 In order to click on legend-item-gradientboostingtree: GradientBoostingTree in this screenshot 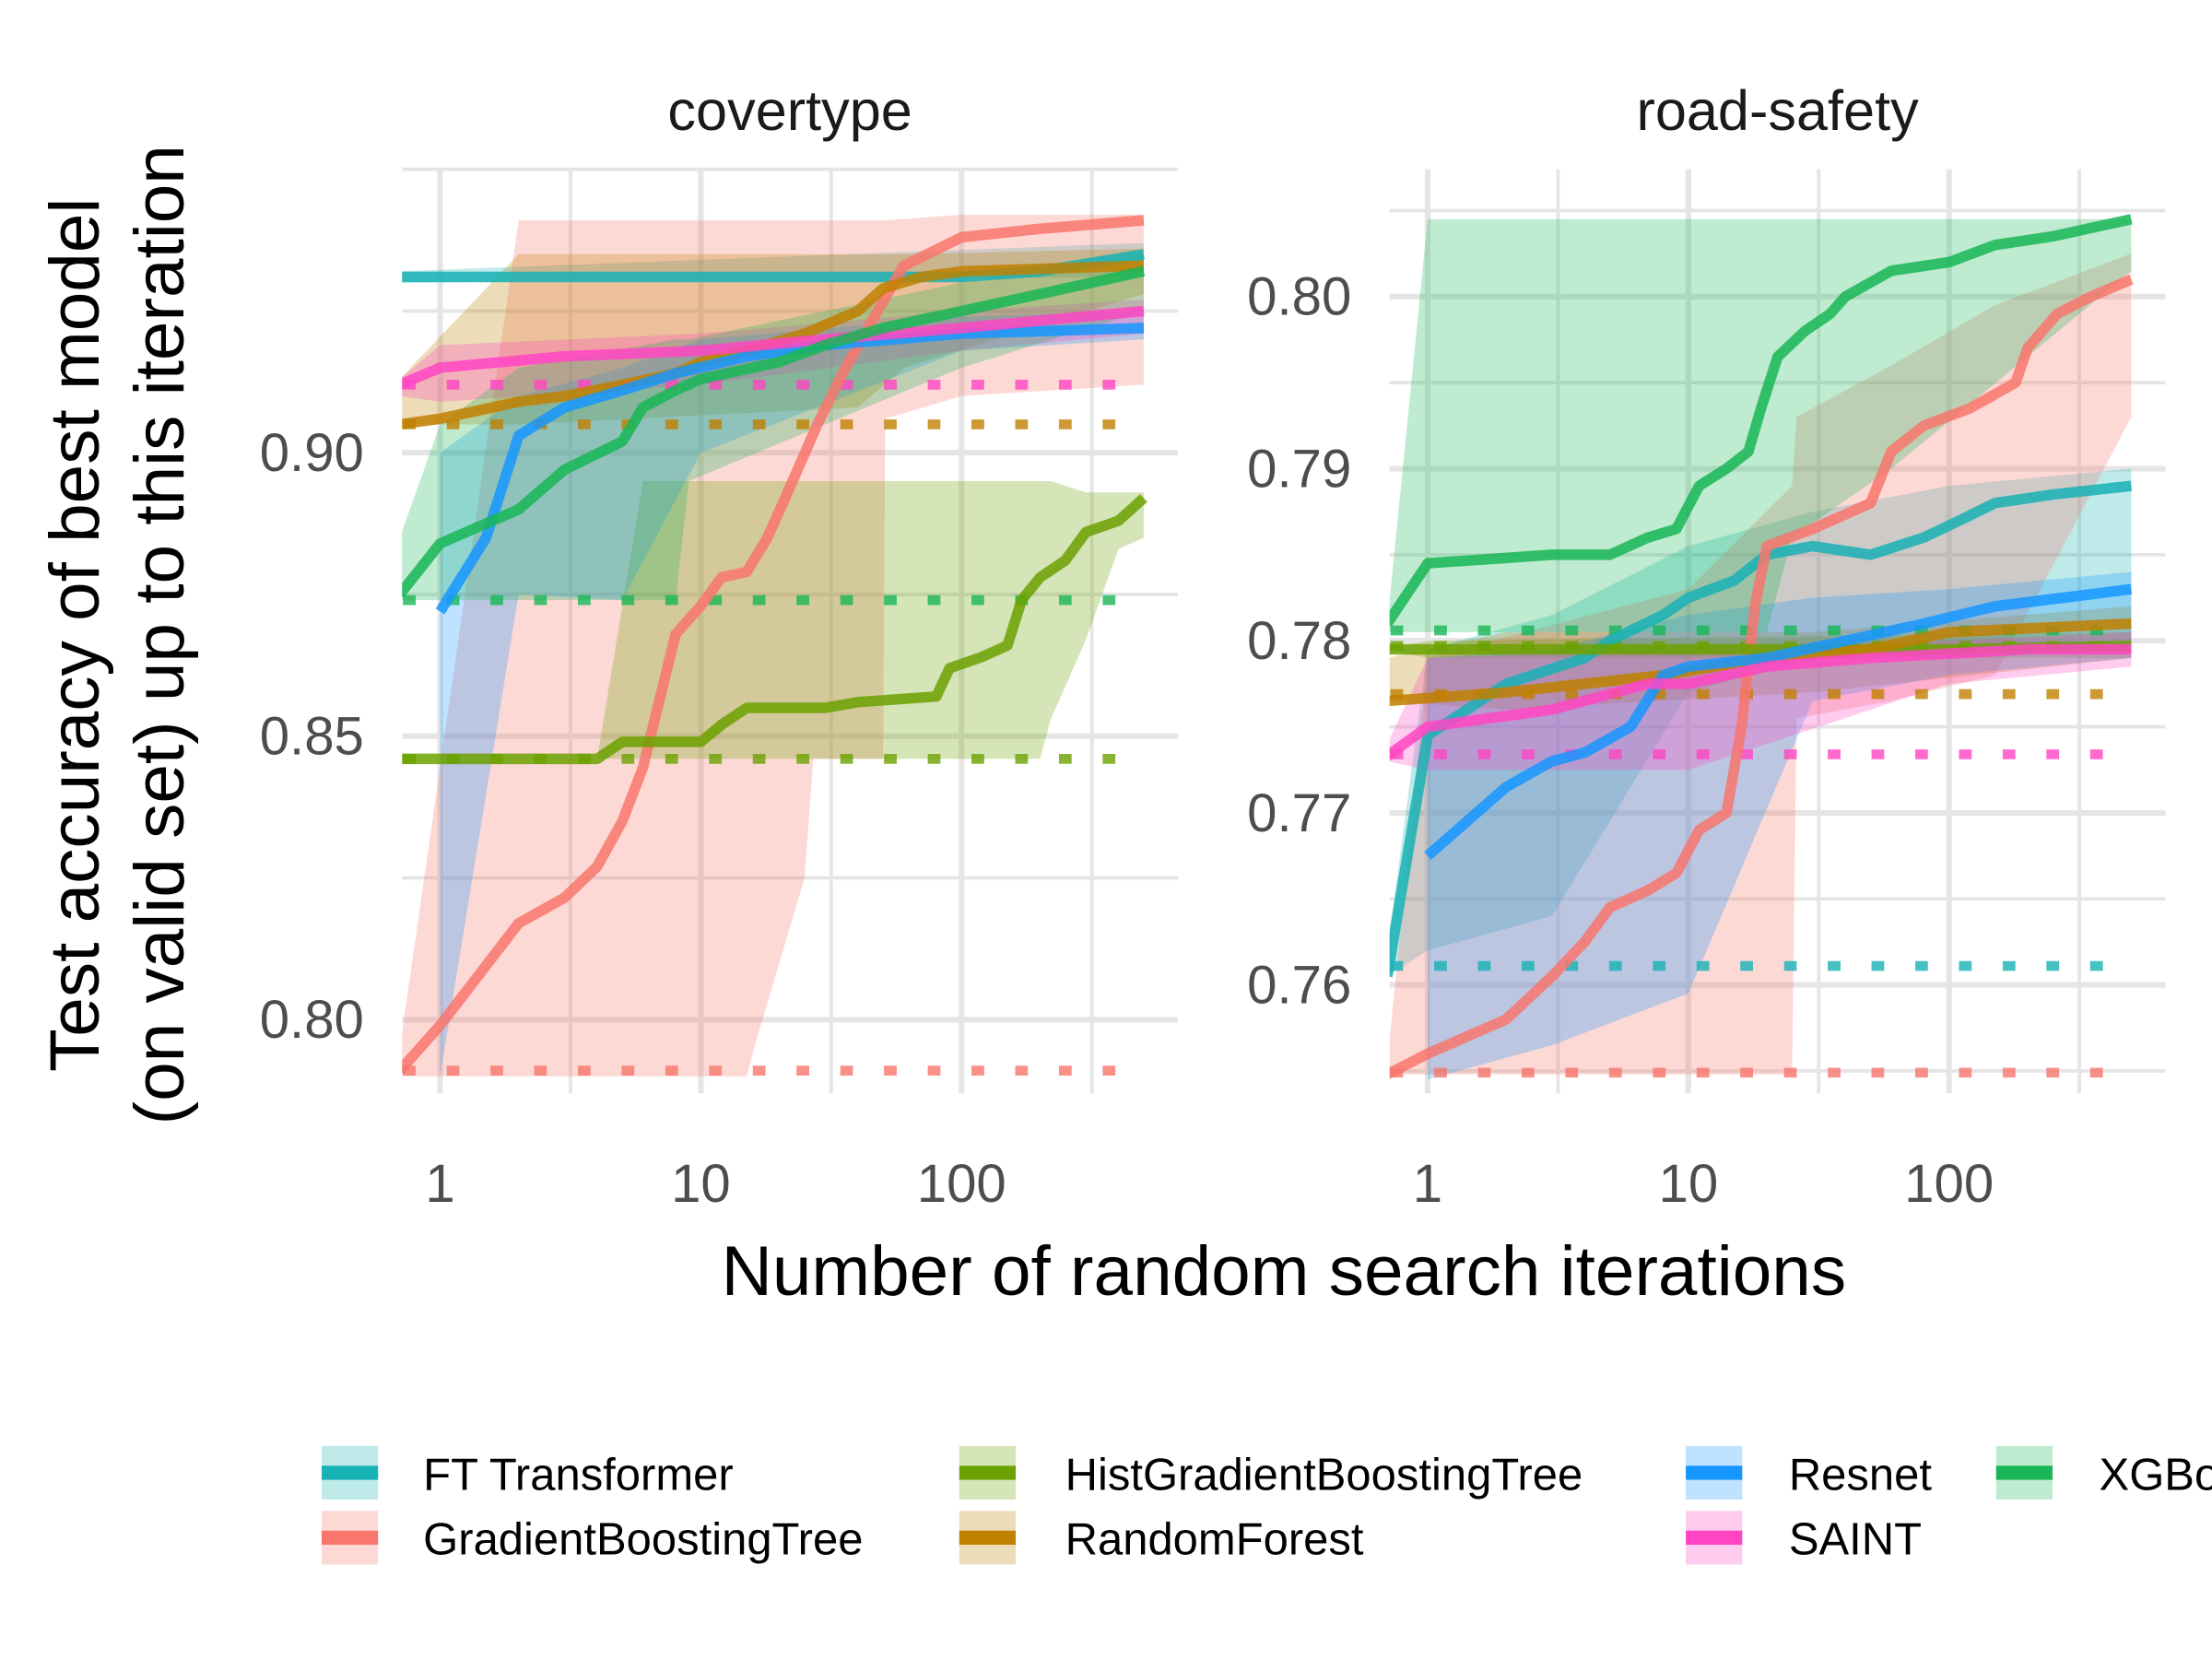, I will do `click(592, 1538)`.